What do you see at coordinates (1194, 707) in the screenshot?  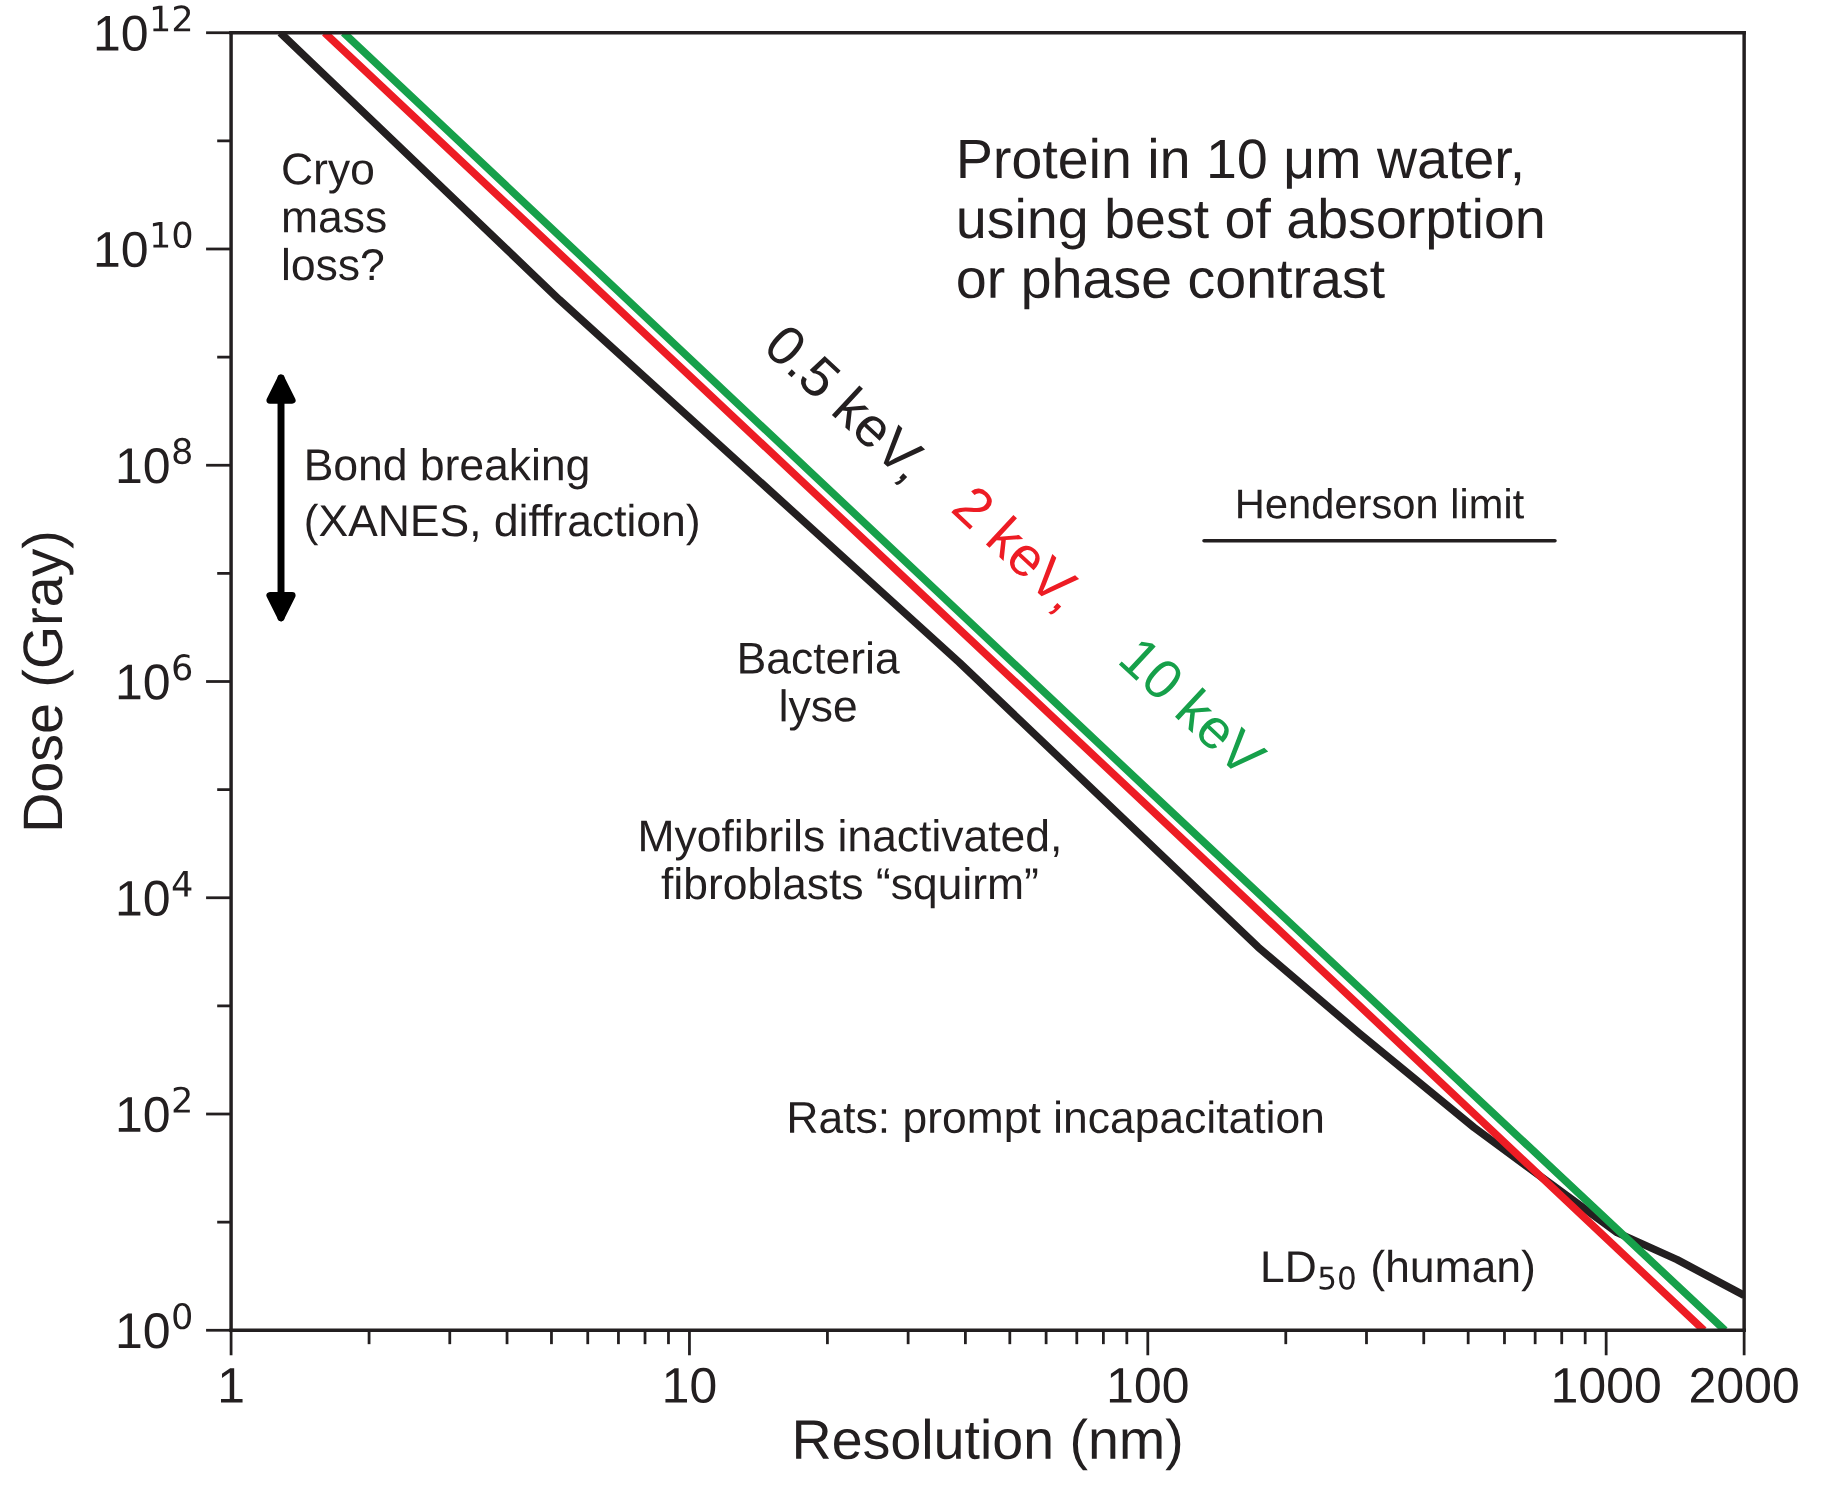 I see `text: 10 keV` at bounding box center [1194, 707].